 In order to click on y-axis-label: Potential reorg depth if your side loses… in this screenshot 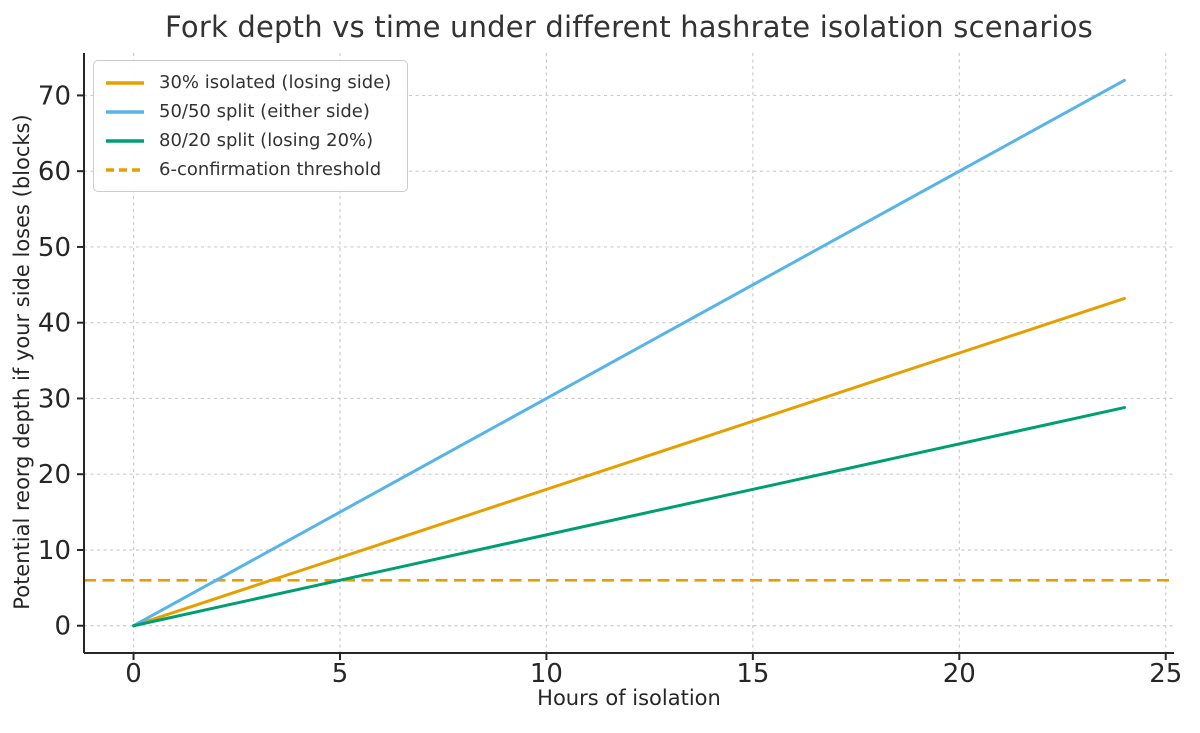, I will do `click(22, 362)`.